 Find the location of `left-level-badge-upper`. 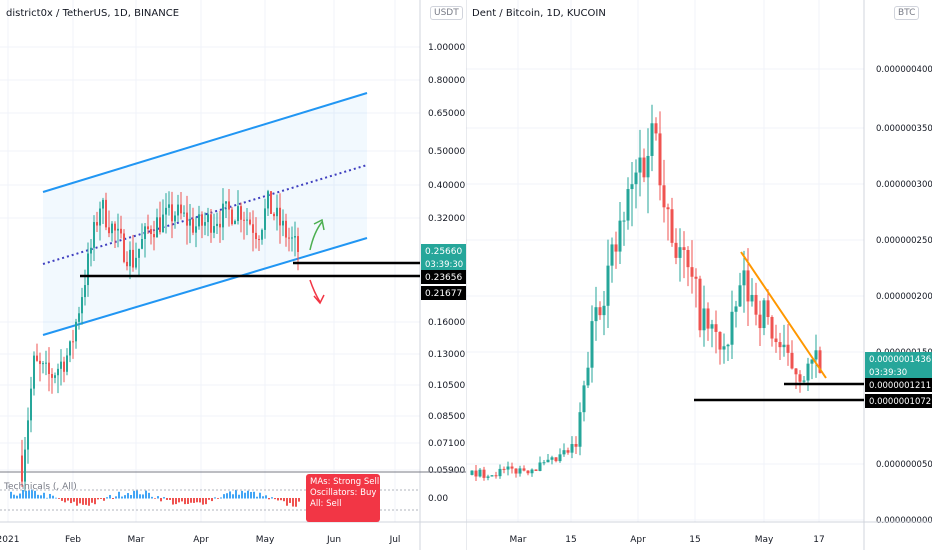

left-level-badge-upper is located at coordinates (443, 277).